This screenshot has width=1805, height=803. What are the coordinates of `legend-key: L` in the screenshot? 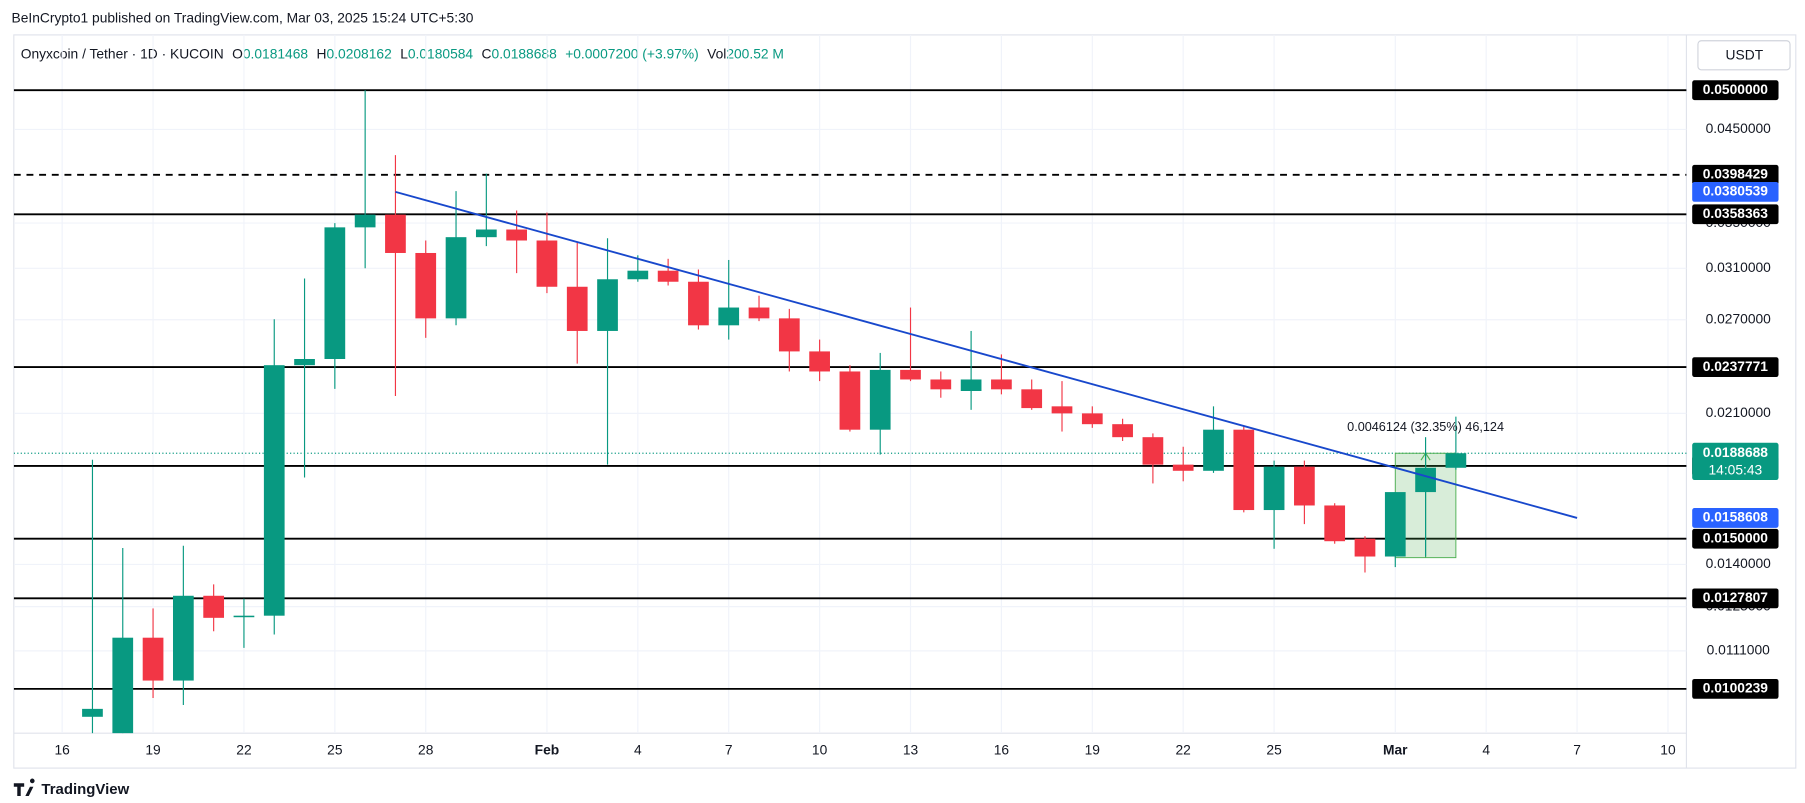 It's located at (404, 53).